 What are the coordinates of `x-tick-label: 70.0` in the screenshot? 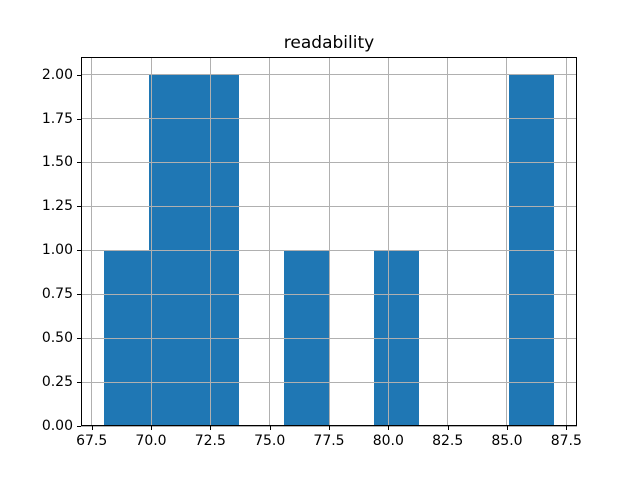 It's located at (151, 441).